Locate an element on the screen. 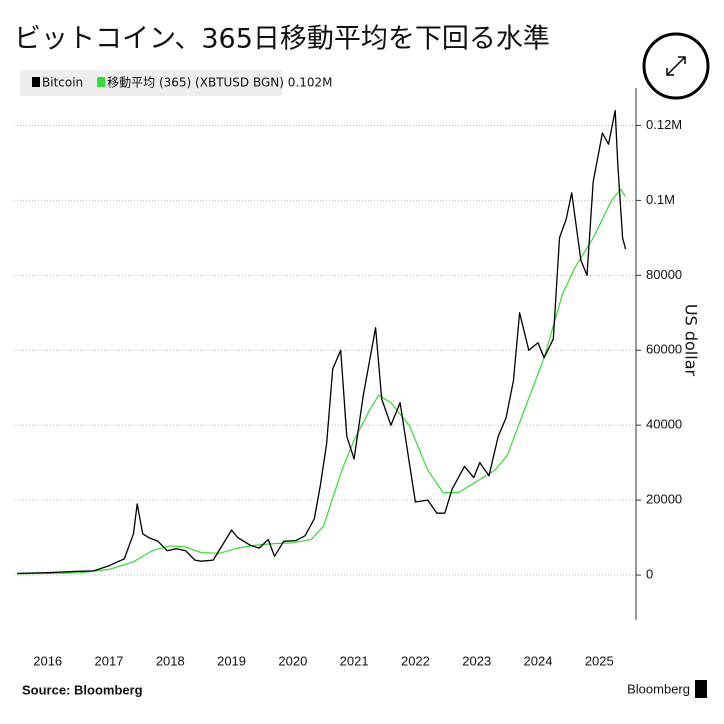 The width and height of the screenshot is (724, 724). x-tick-label: 2025 is located at coordinates (599, 660).